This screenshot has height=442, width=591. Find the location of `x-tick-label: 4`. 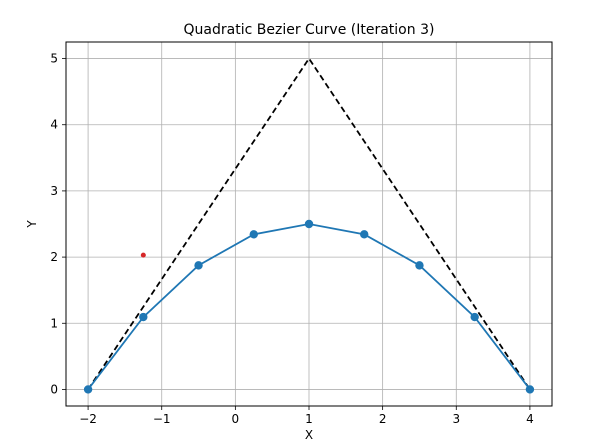

x-tick-label: 4 is located at coordinates (530, 419).